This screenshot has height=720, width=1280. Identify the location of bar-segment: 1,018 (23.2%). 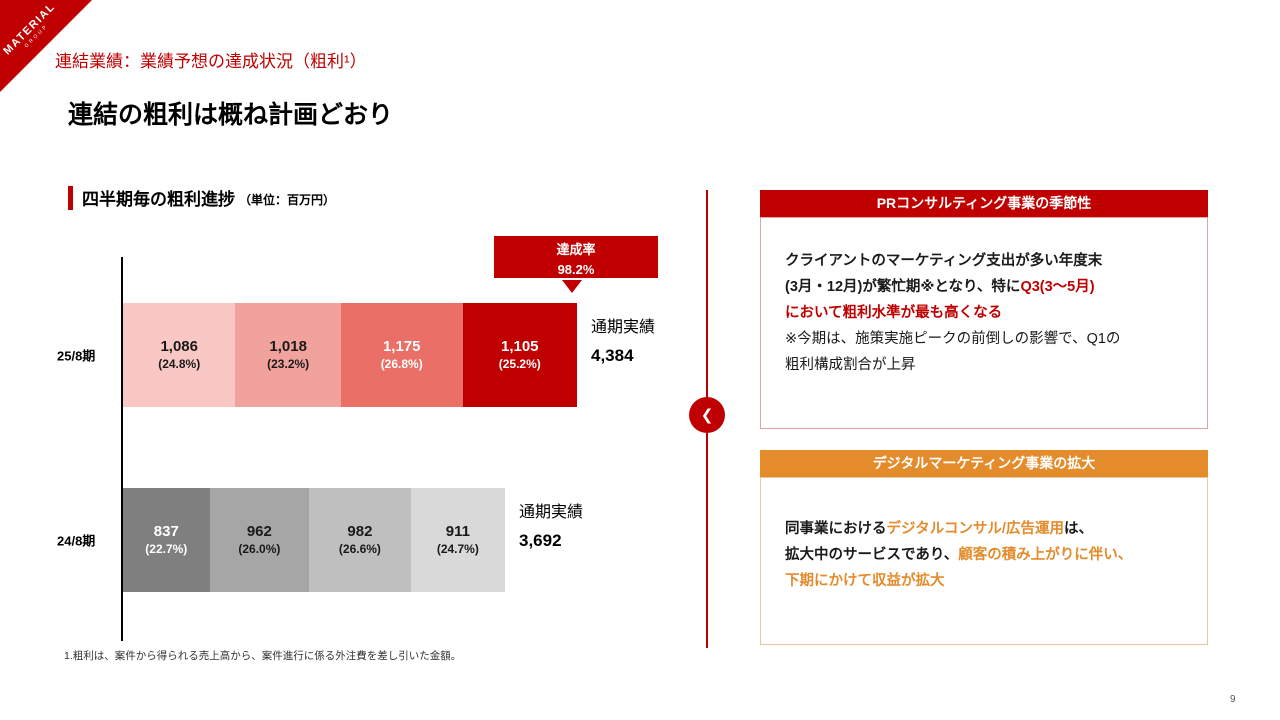
(288, 355).